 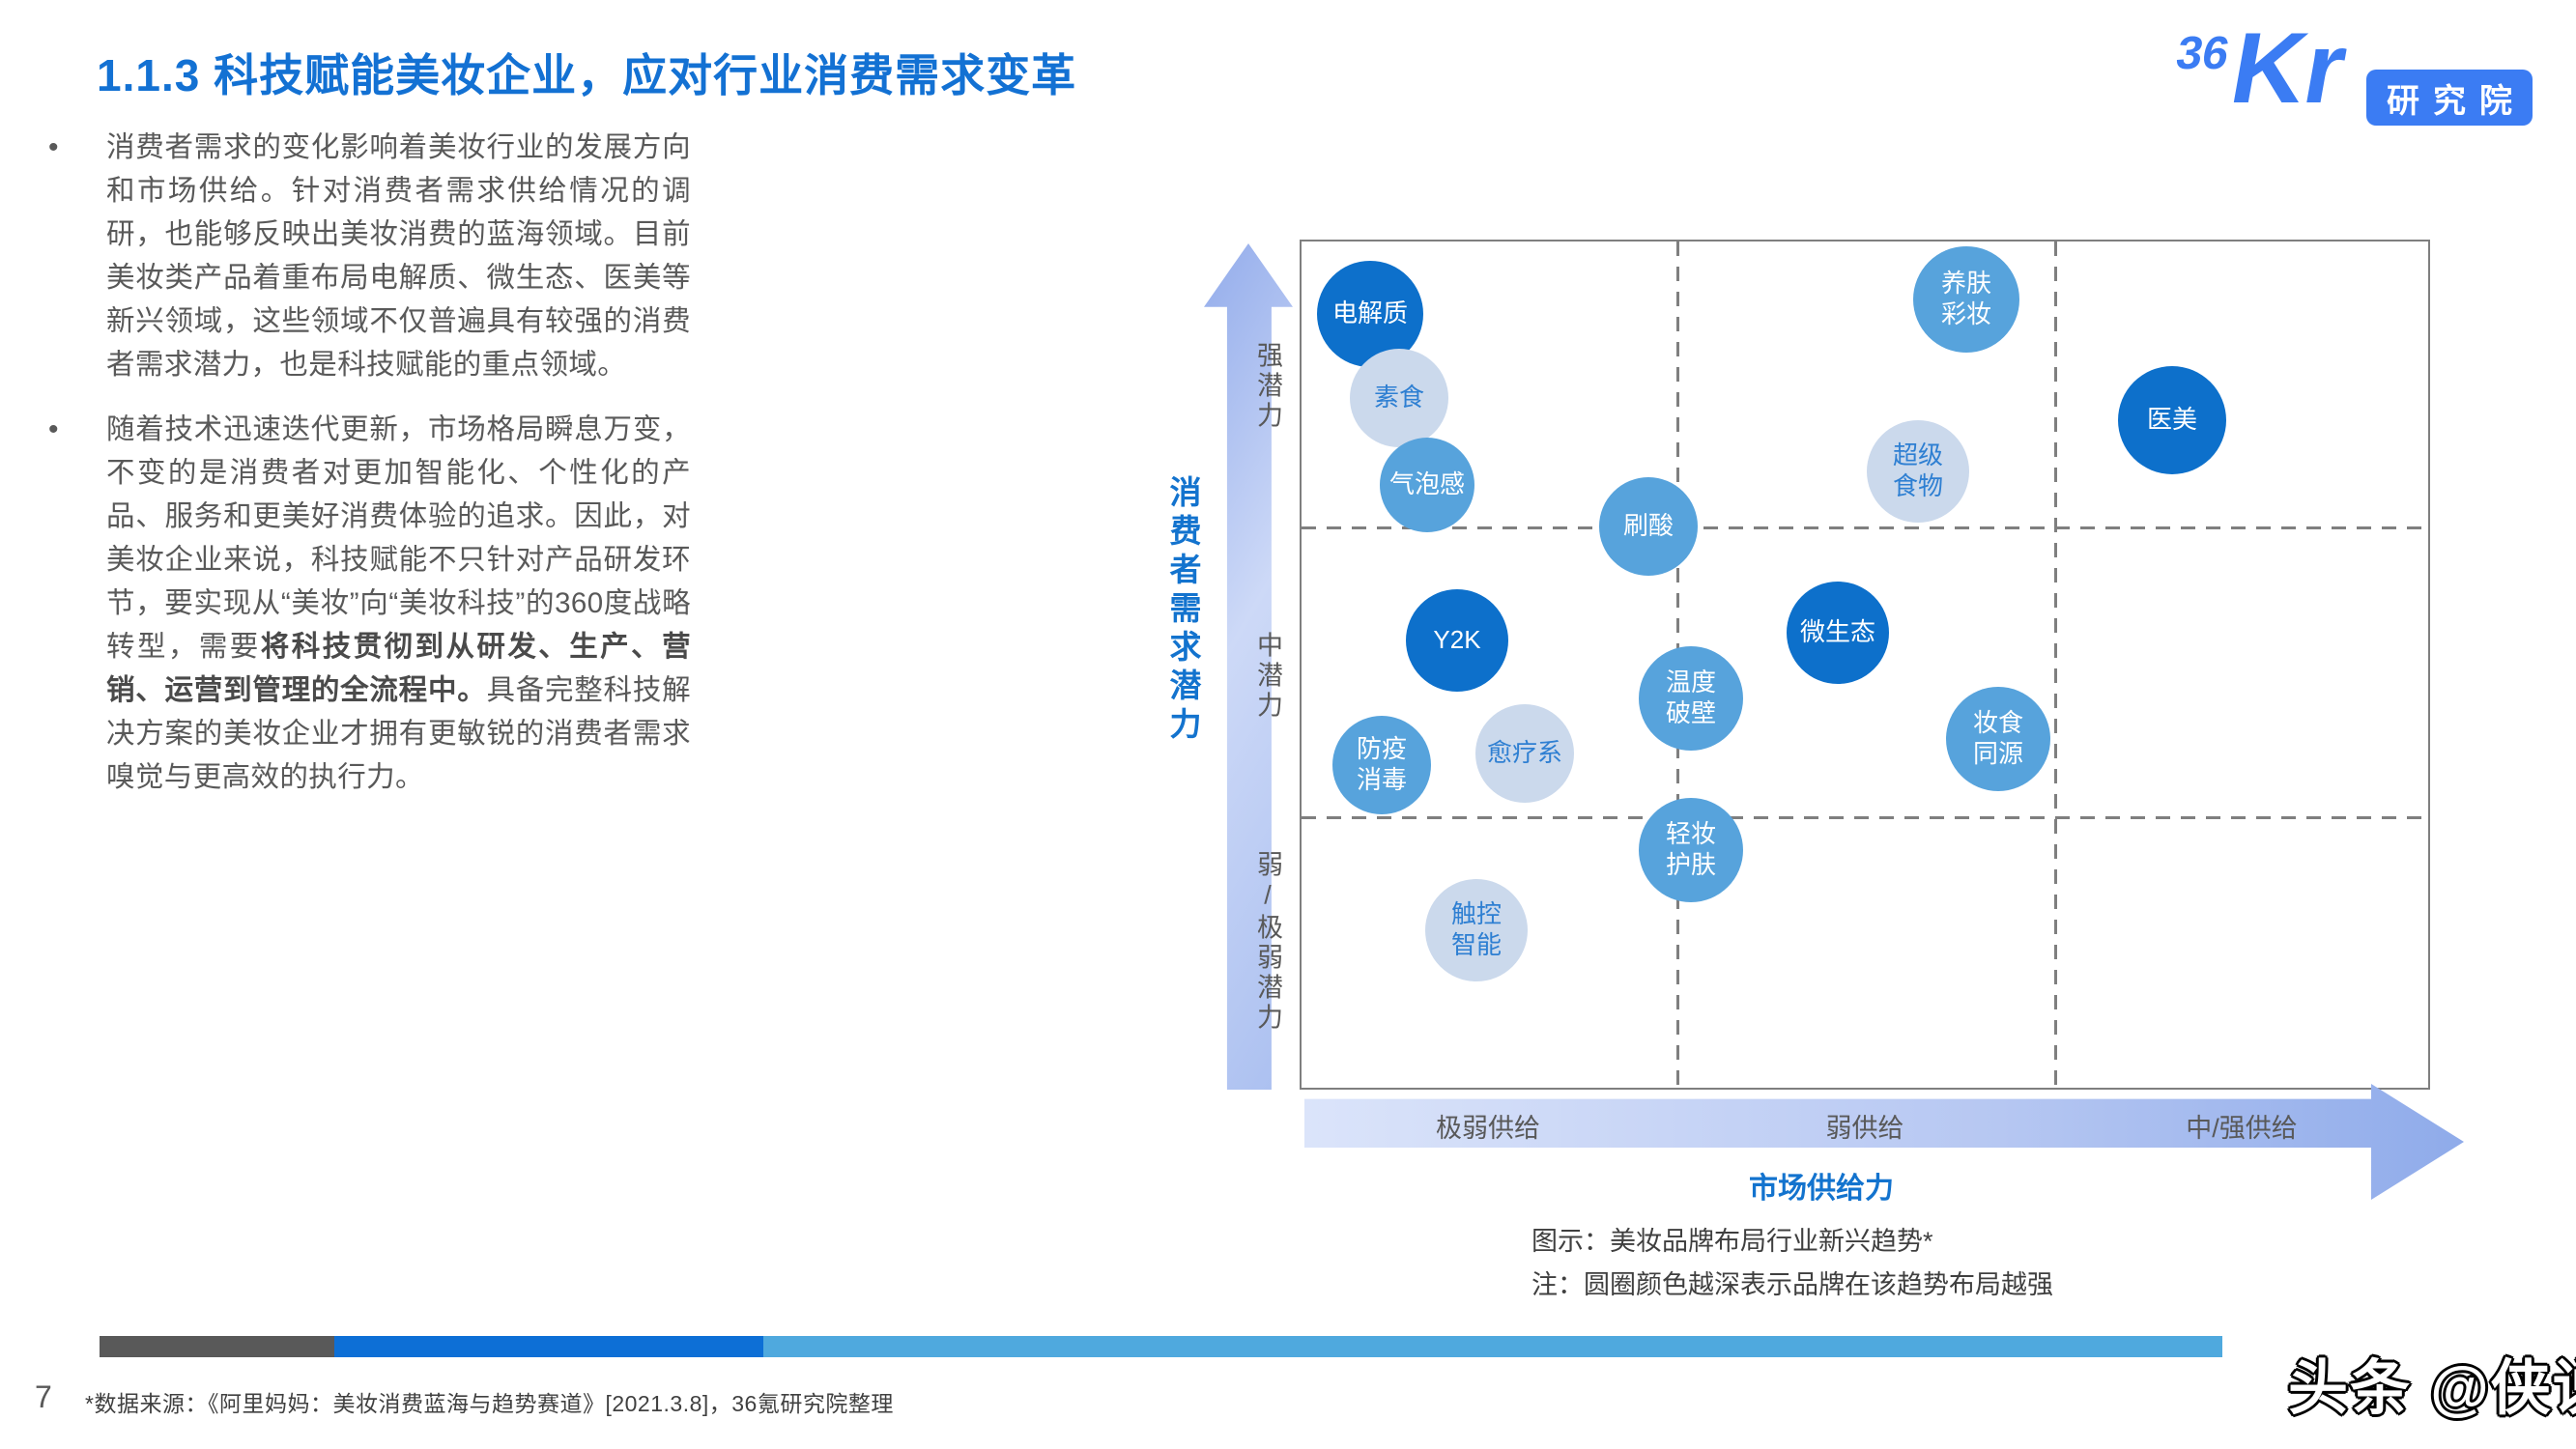 I want to click on x-axis-title: 市场供给力, so click(x=1822, y=1189).